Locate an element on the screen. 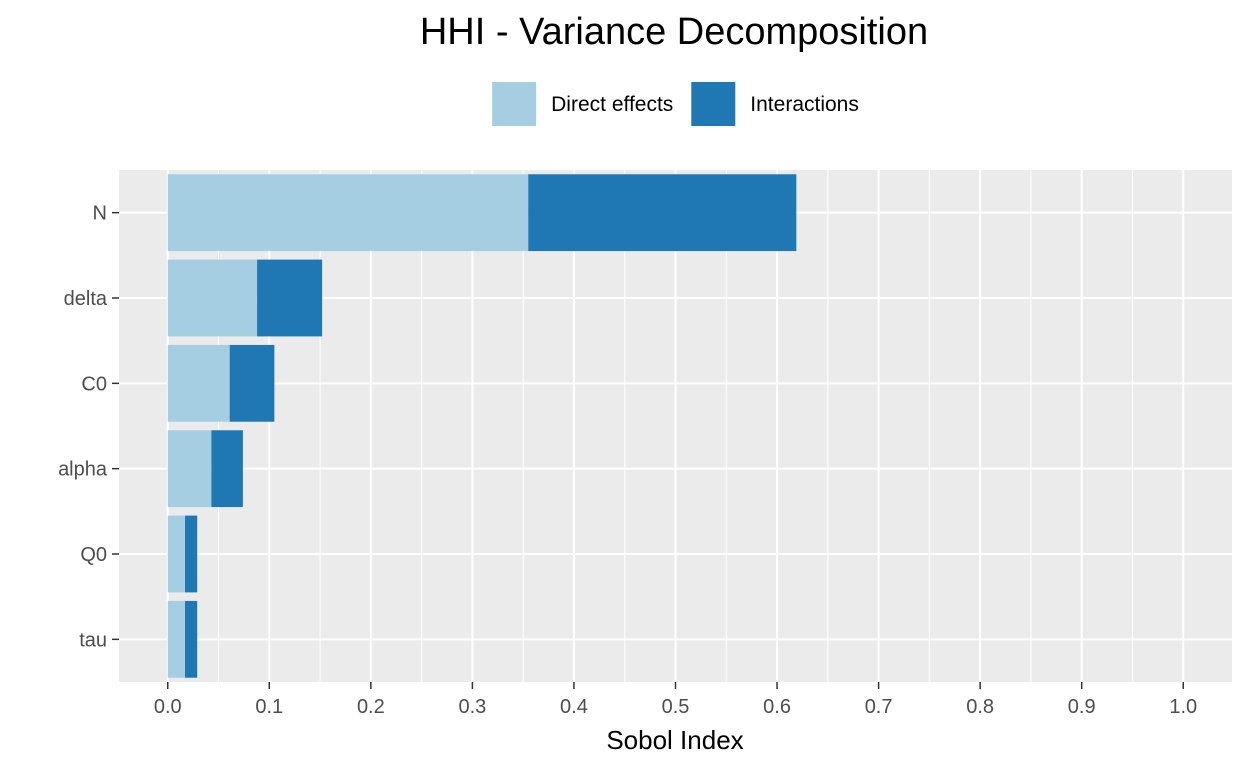 The image size is (1248, 768). x-tick-label: 0.5 is located at coordinates (676, 707).